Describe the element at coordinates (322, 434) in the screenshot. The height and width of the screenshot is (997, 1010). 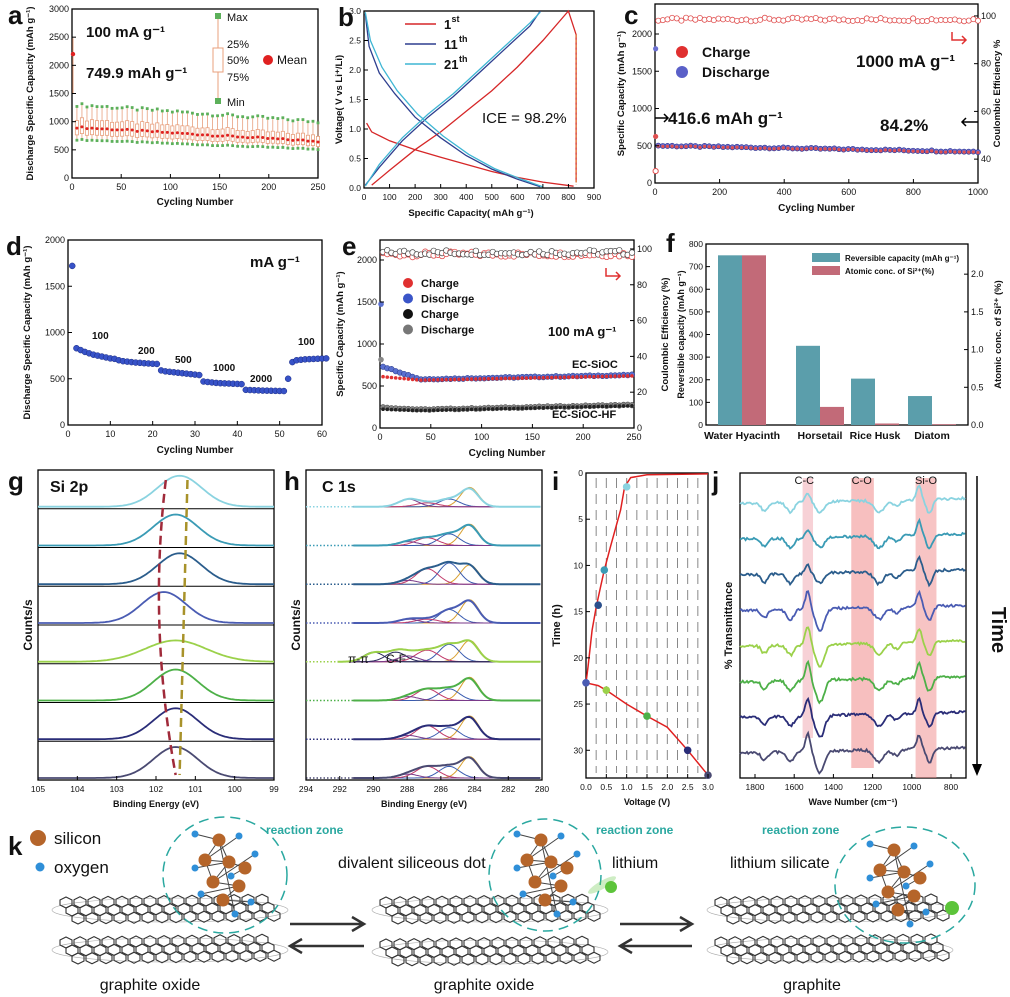
I see `x-tick-label: 60` at that location.